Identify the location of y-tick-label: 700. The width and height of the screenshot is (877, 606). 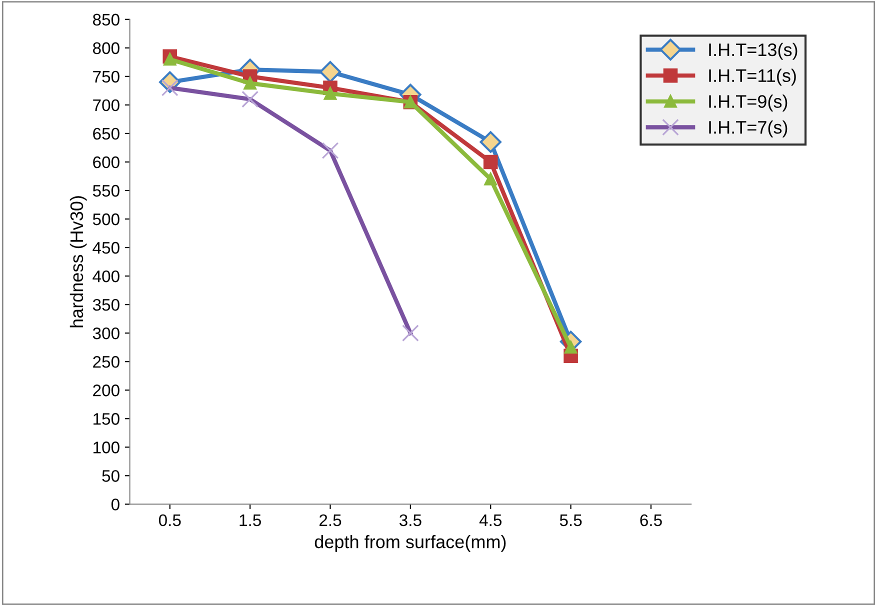
(106, 105).